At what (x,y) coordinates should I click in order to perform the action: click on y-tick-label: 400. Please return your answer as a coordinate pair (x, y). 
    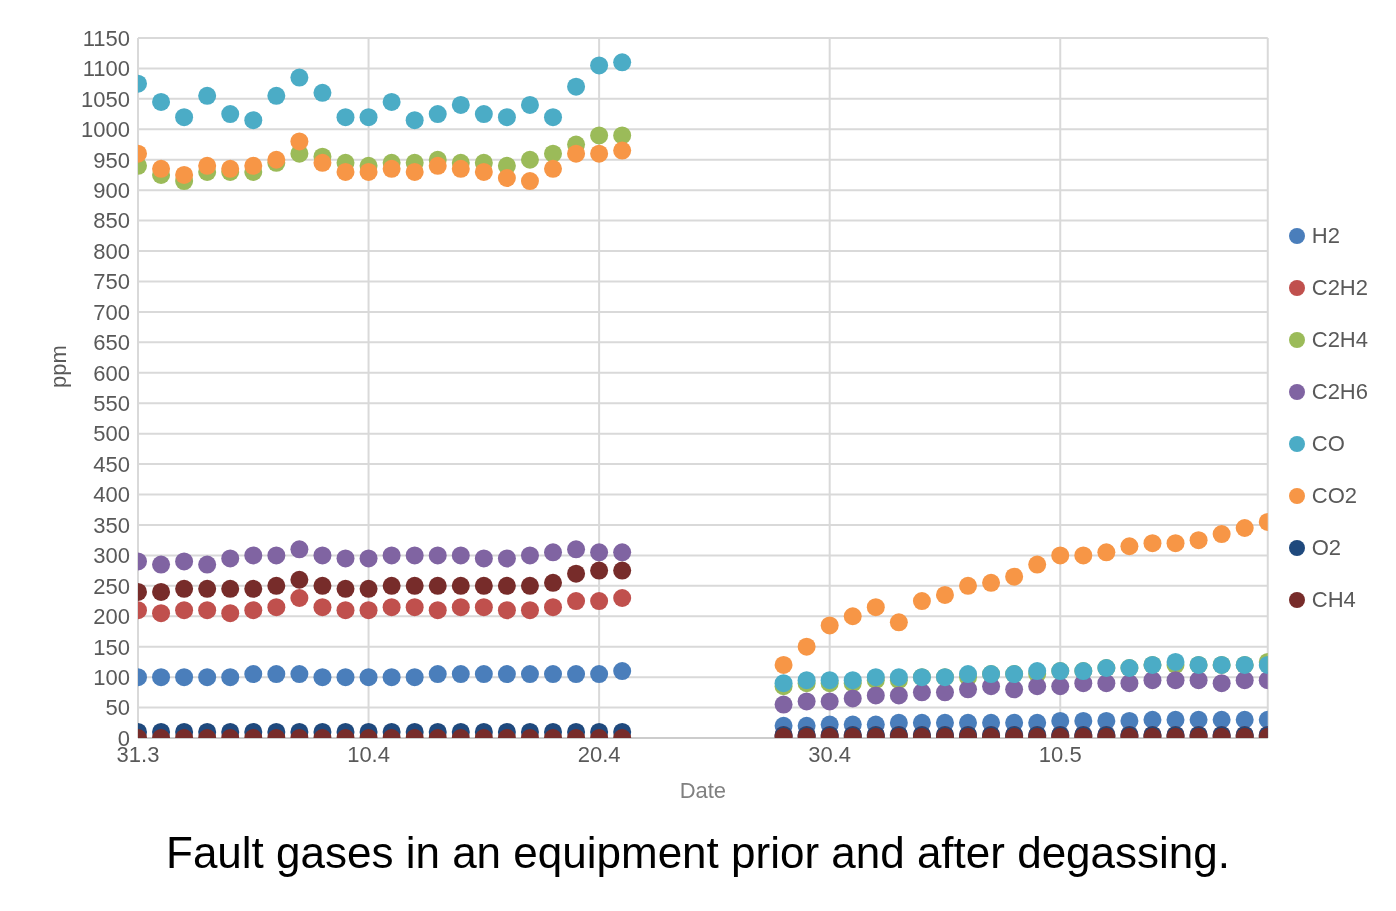
    Looking at the image, I should click on (111, 495).